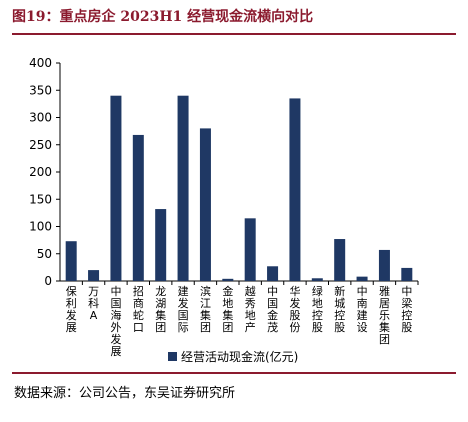 The height and width of the screenshot is (422, 468). Describe the element at coordinates (138, 309) in the screenshot. I see `x-tick-label: 招商蛇口` at that location.